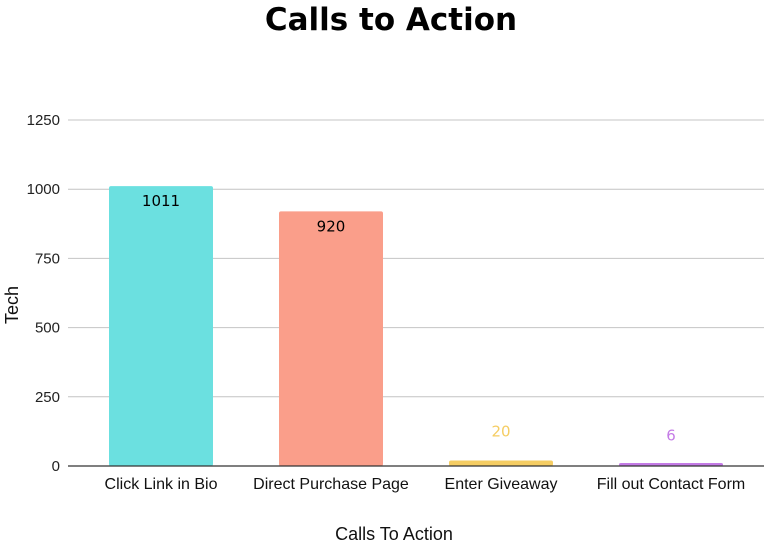 The image size is (782, 550). I want to click on x-tick-label: Enter Giveaway, so click(501, 484).